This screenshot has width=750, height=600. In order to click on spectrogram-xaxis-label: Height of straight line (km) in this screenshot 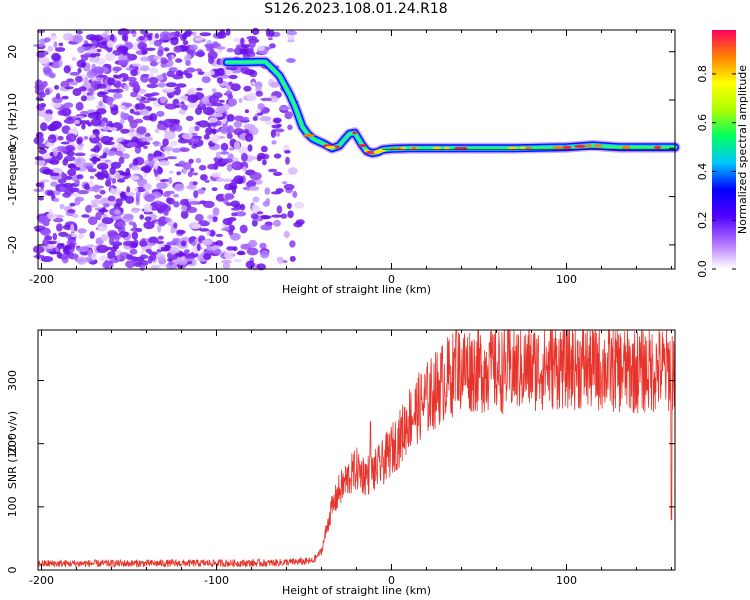, I will do `click(356, 289)`.